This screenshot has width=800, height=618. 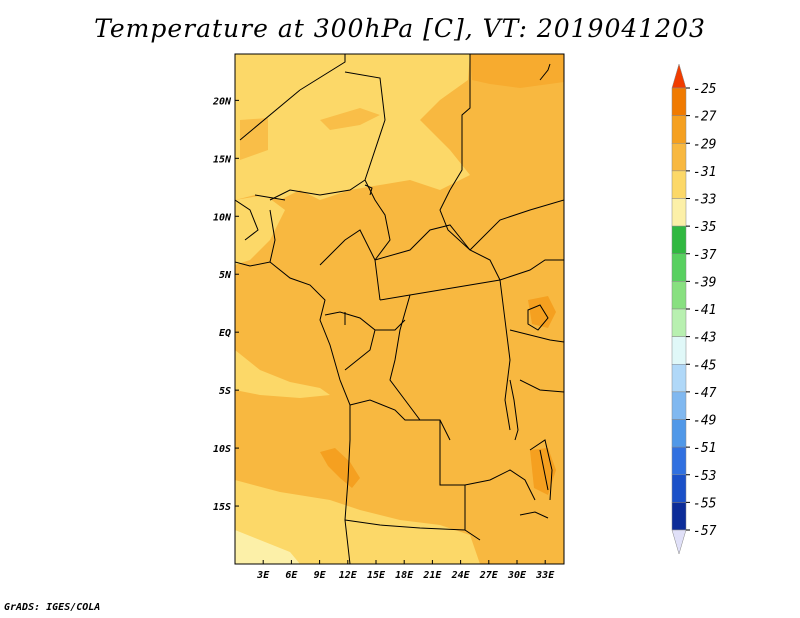 I want to click on border-car, so click(x=422, y=242).